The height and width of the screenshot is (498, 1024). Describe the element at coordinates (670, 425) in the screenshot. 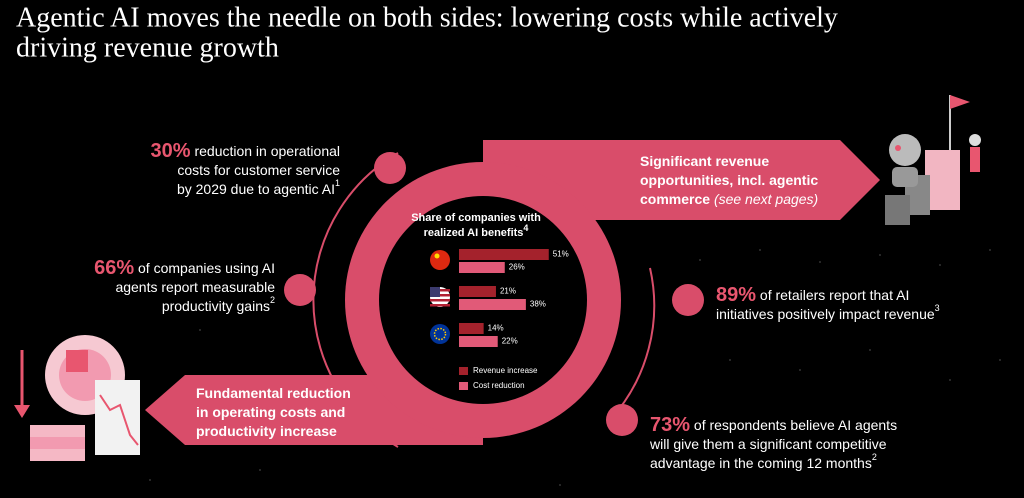

I see `stat-highlight: 73%` at that location.